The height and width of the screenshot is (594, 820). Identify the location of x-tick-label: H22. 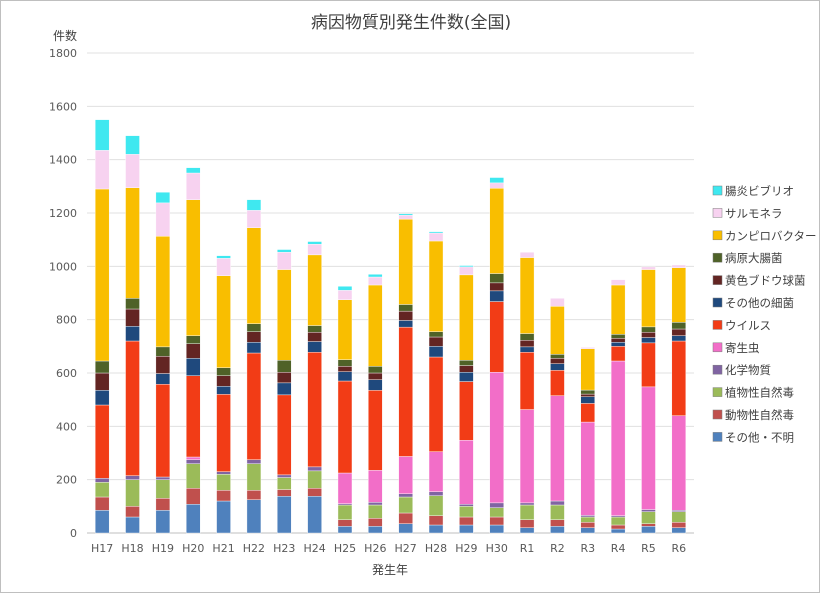
(254, 548).